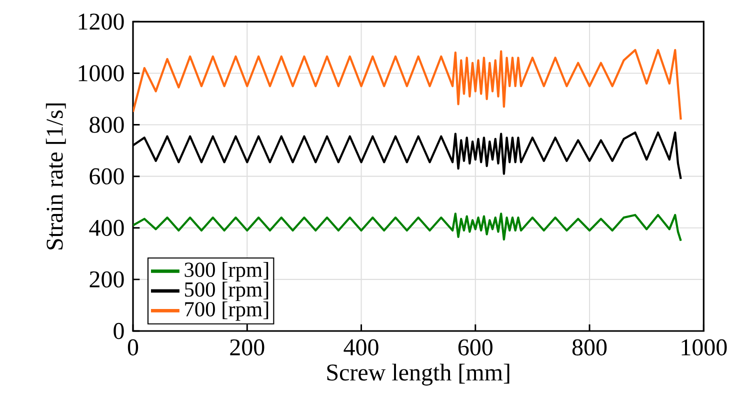 The width and height of the screenshot is (747, 412). Describe the element at coordinates (56, 176) in the screenshot. I see `y-axis-title: Strain rate [1/s]` at that location.